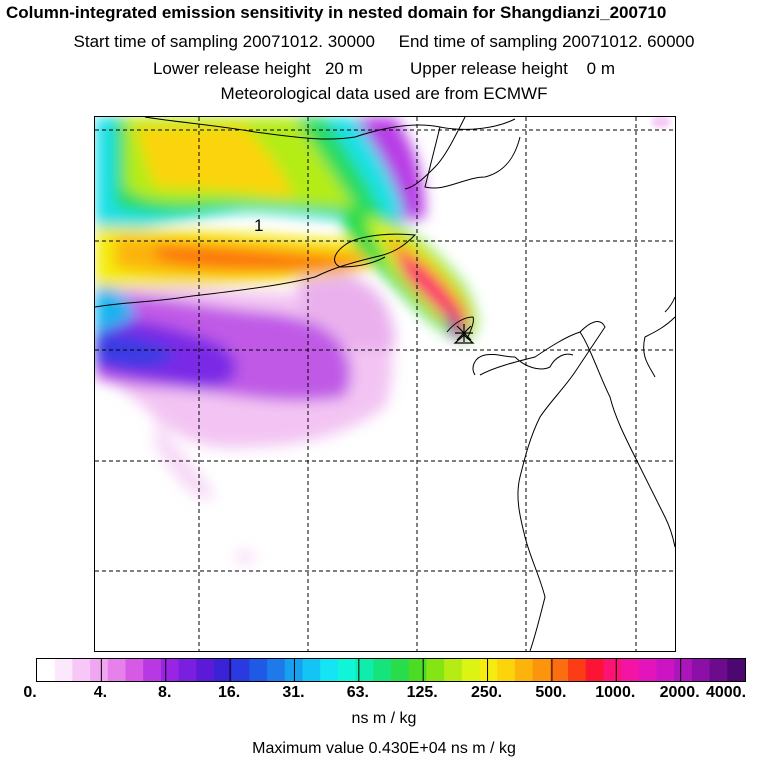 This screenshot has height=768, width=768. I want to click on colorbar-tick-label: 1000., so click(615, 692).